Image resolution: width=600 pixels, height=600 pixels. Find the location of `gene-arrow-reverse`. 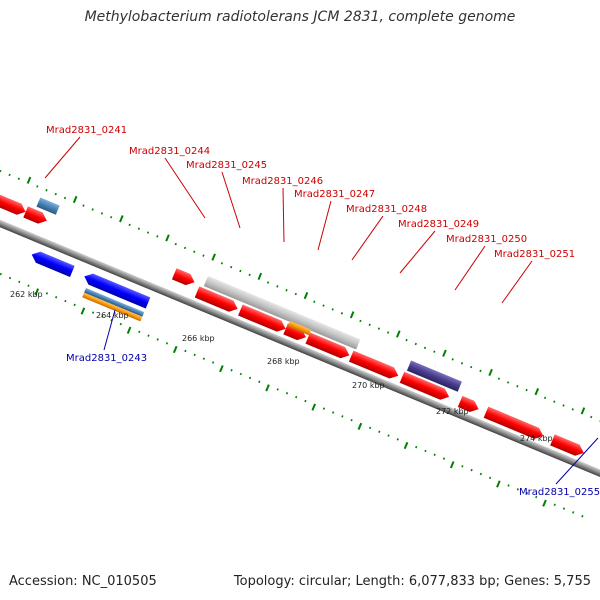

gene-arrow-reverse is located at coordinates (52, 263).